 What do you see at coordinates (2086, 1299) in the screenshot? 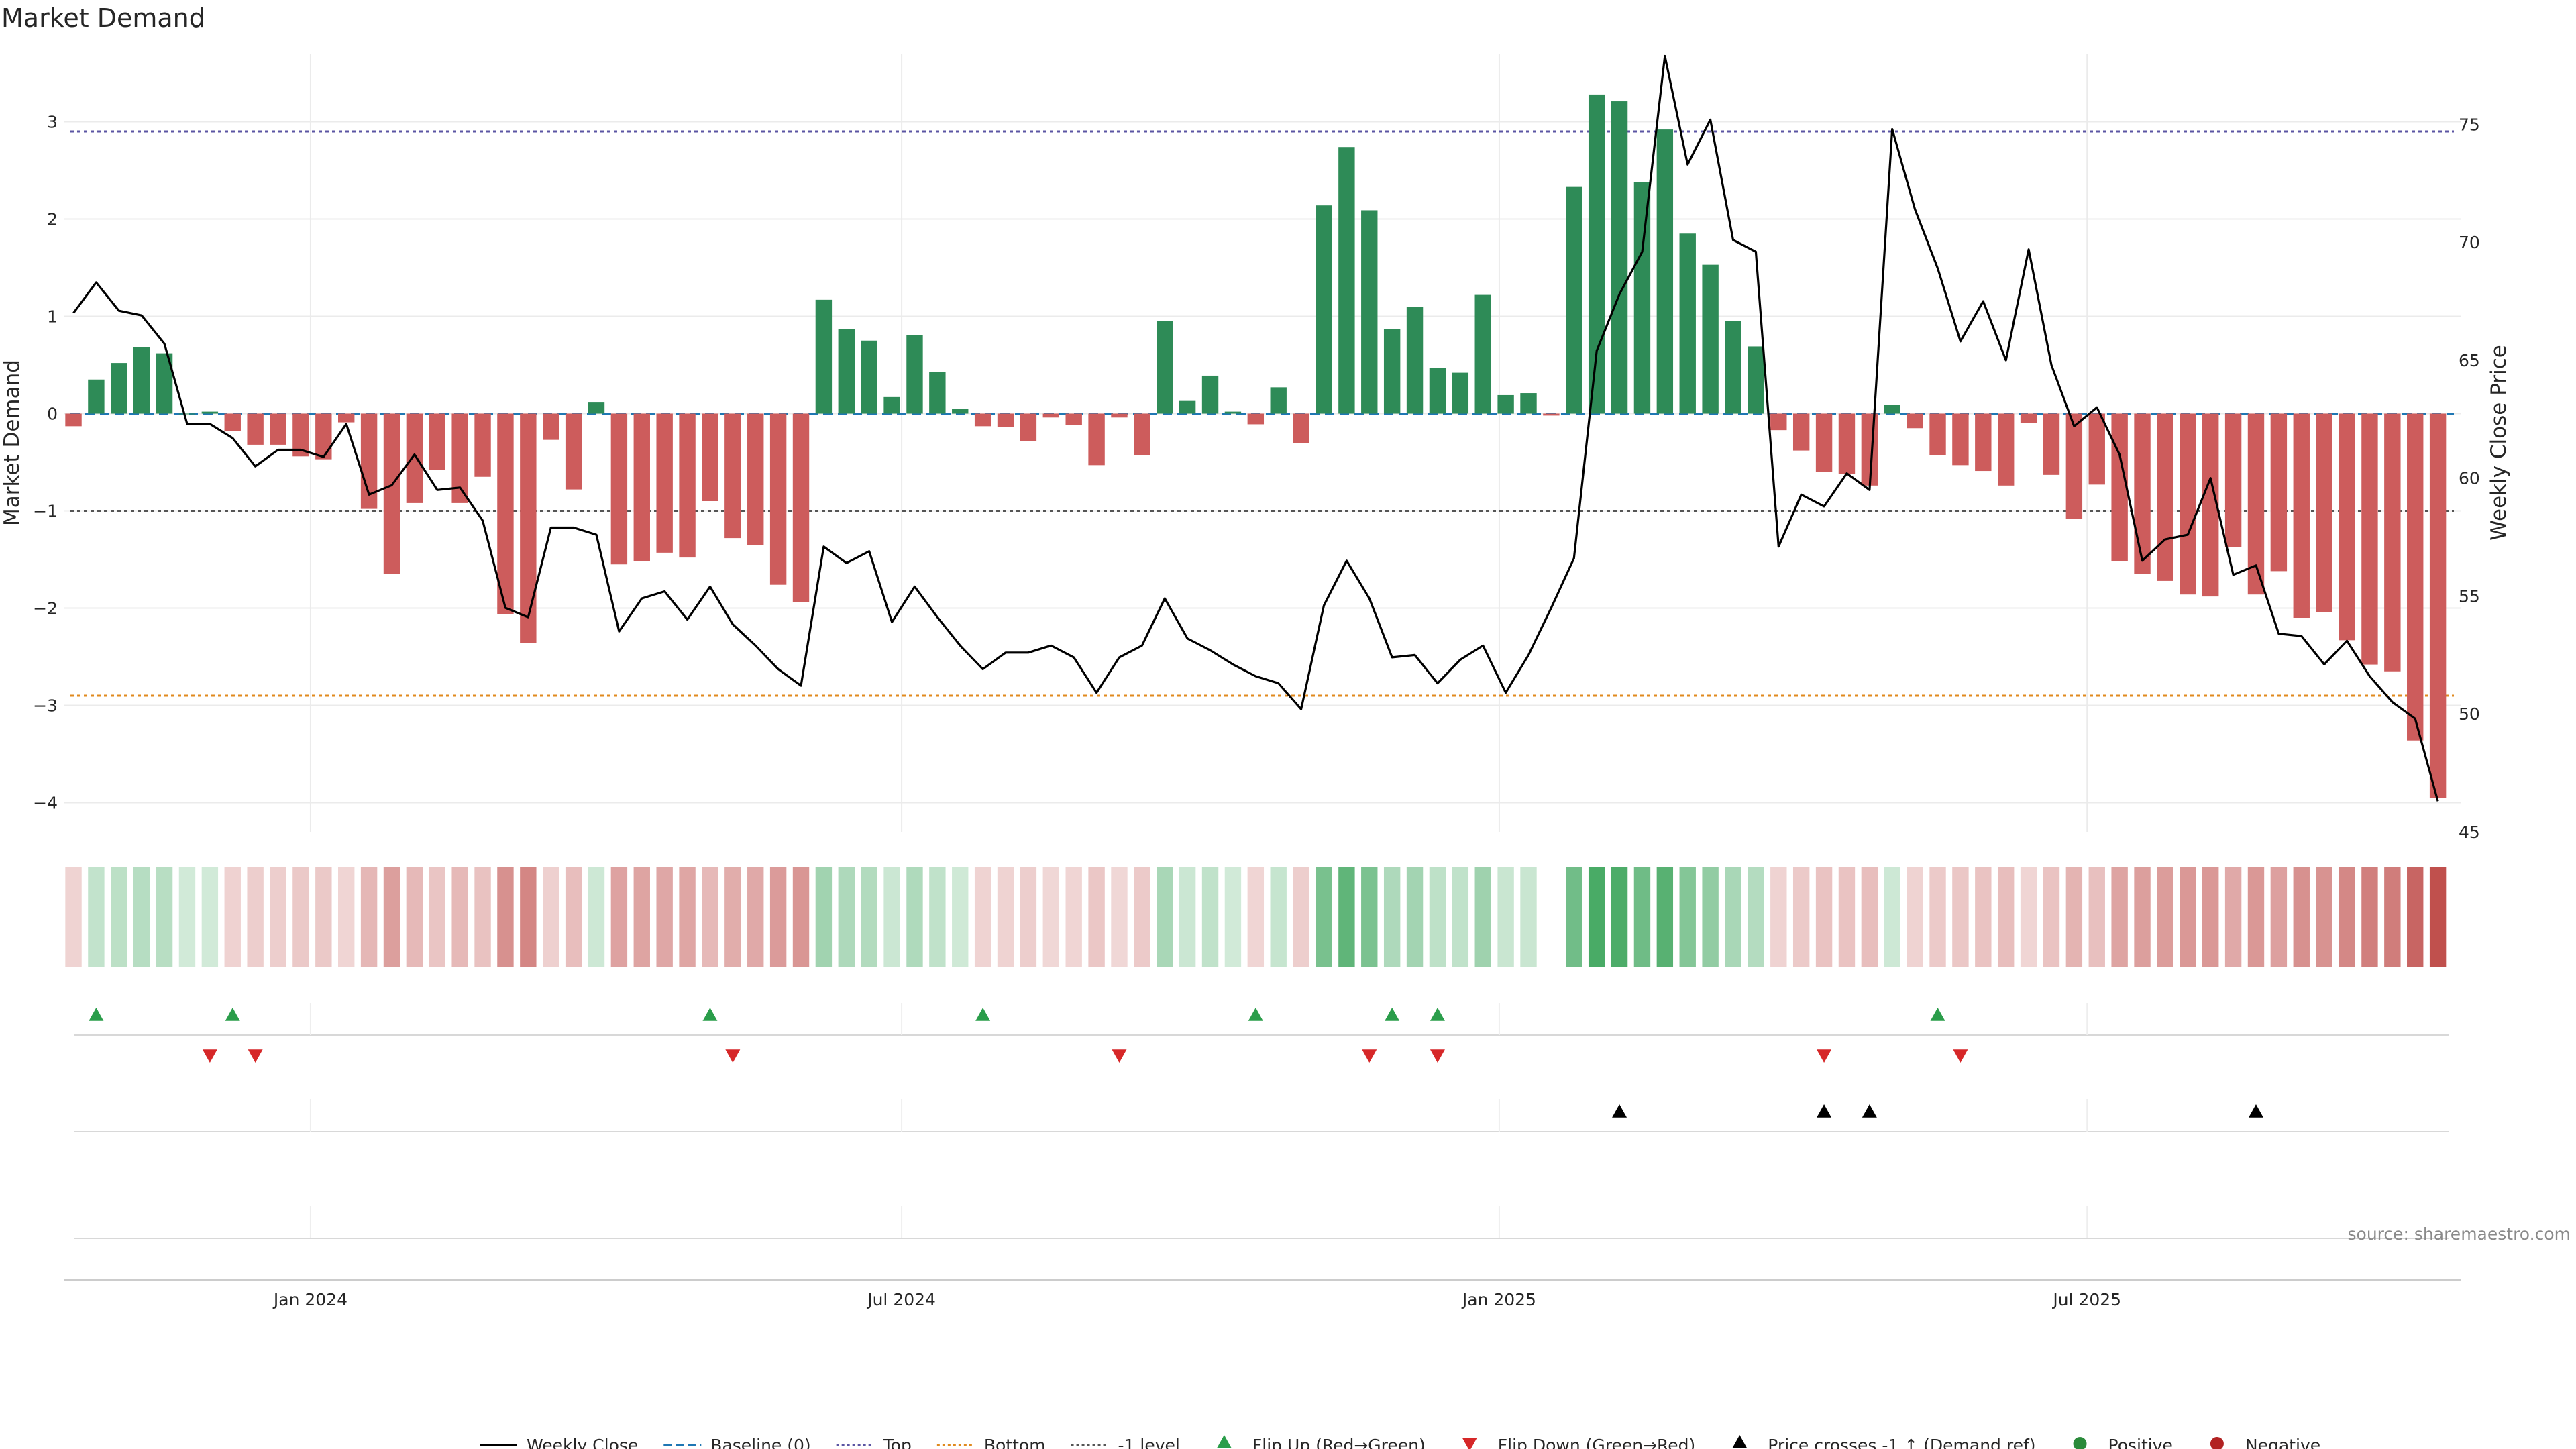
I see `x-tick-label: Jul 2025` at bounding box center [2086, 1299].